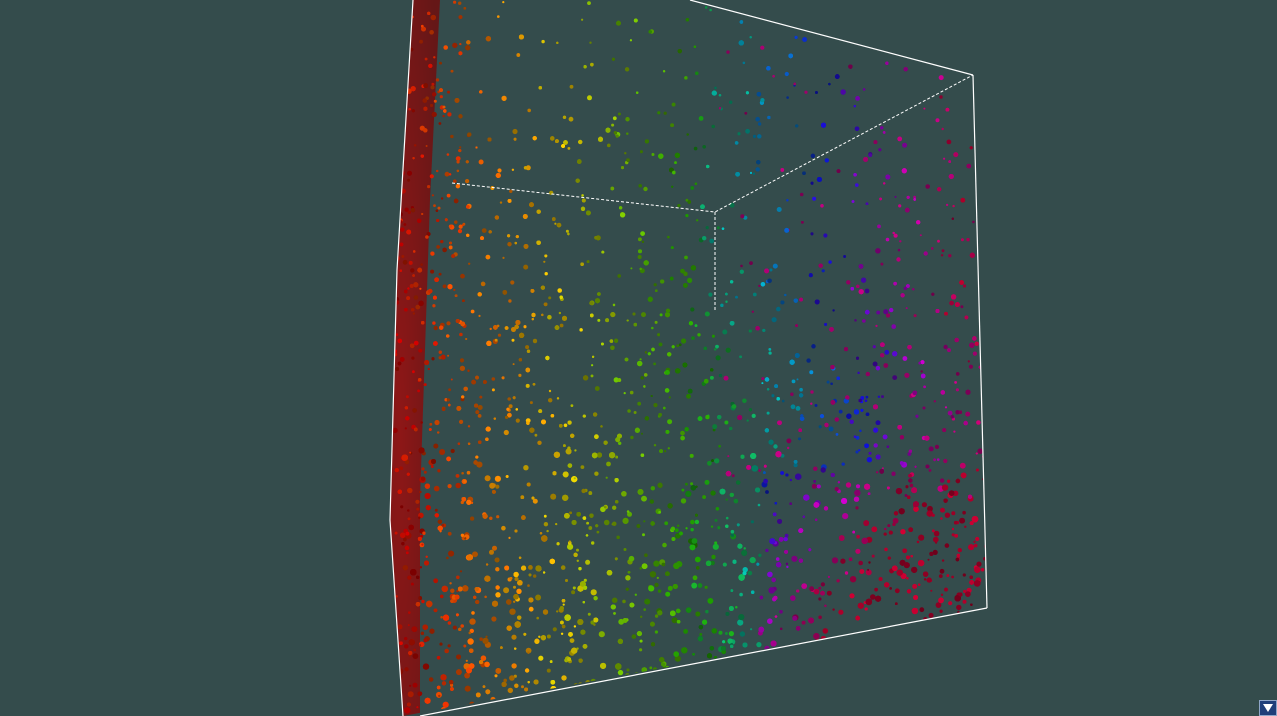 Image resolution: width=1277 pixels, height=716 pixels. What do you see at coordinates (703, 661) in the screenshot?
I see `box-edge-bottom` at bounding box center [703, 661].